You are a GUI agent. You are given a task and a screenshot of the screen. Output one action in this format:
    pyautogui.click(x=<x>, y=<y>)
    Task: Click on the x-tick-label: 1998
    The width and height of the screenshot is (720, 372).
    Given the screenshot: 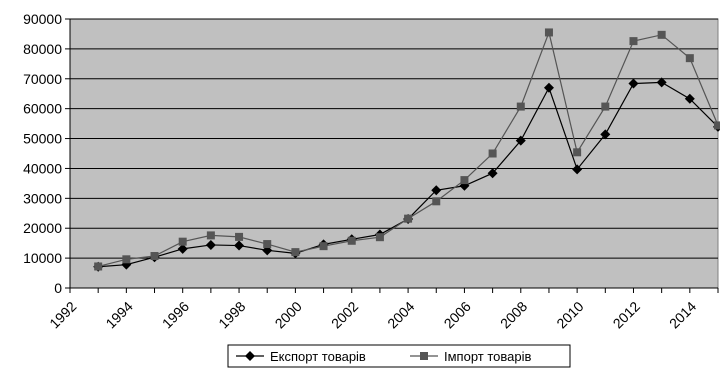 What is the action you would take?
    pyautogui.click(x=231, y=314)
    